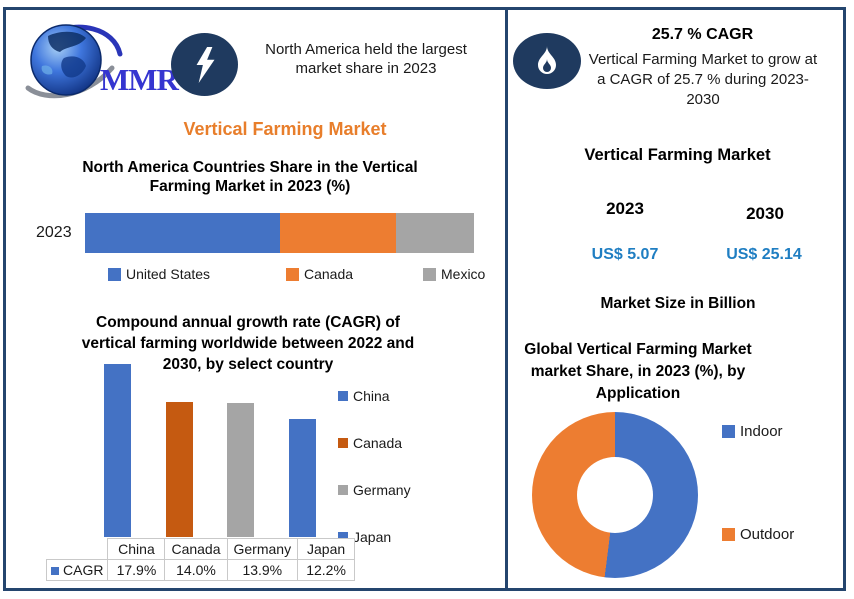  What do you see at coordinates (262, 570) in the screenshot?
I see `table-value-germany: 13.9%` at bounding box center [262, 570].